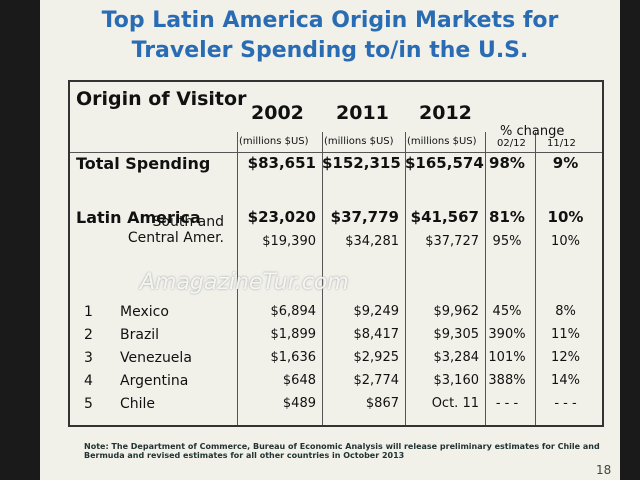 This screenshot has height=480, width=640. I want to click on value-cell: $3,160, so click(456, 380).